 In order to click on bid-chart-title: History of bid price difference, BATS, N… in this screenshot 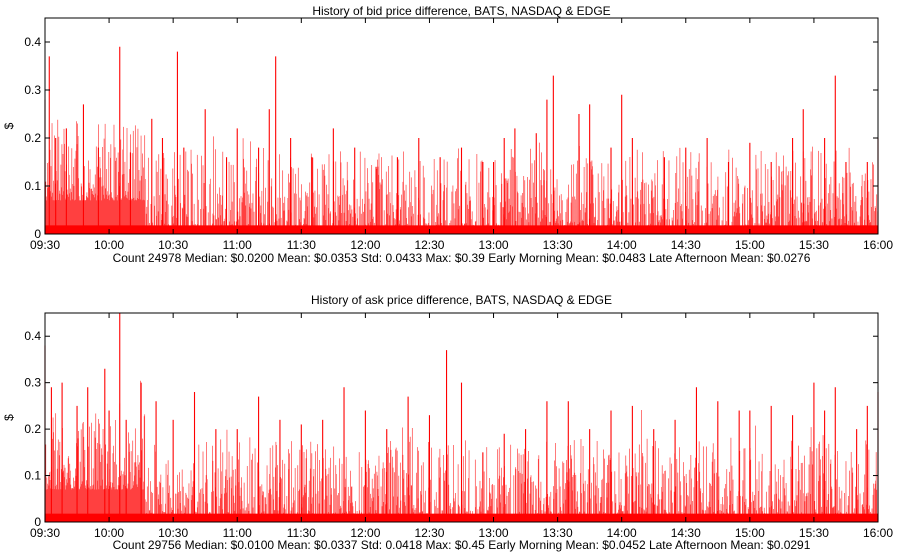, I will do `click(461, 11)`.